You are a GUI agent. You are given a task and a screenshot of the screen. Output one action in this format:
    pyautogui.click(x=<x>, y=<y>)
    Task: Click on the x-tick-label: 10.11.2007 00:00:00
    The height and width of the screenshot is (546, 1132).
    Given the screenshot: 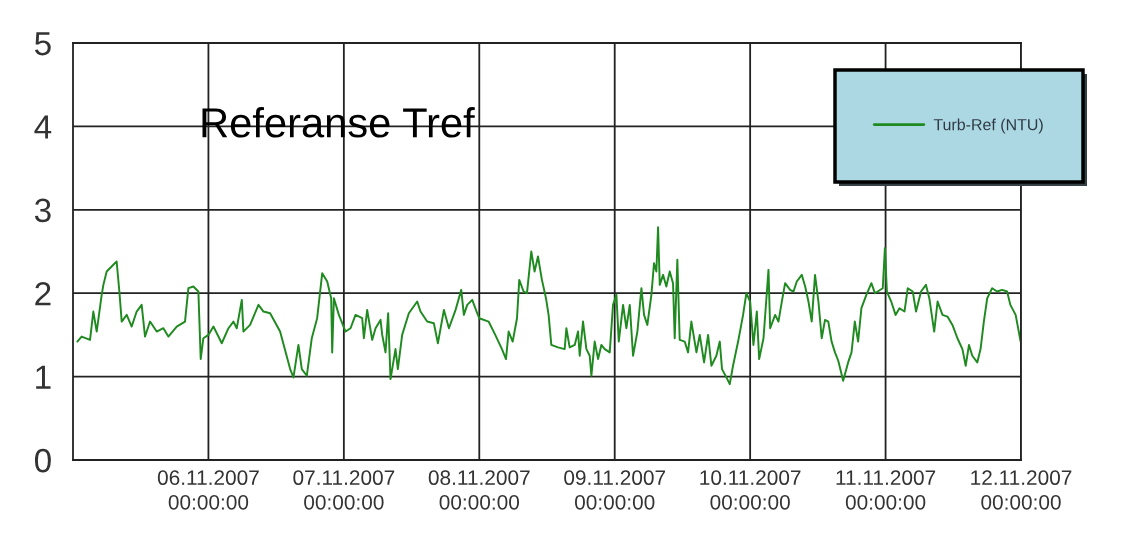 What is the action you would take?
    pyautogui.click(x=750, y=490)
    